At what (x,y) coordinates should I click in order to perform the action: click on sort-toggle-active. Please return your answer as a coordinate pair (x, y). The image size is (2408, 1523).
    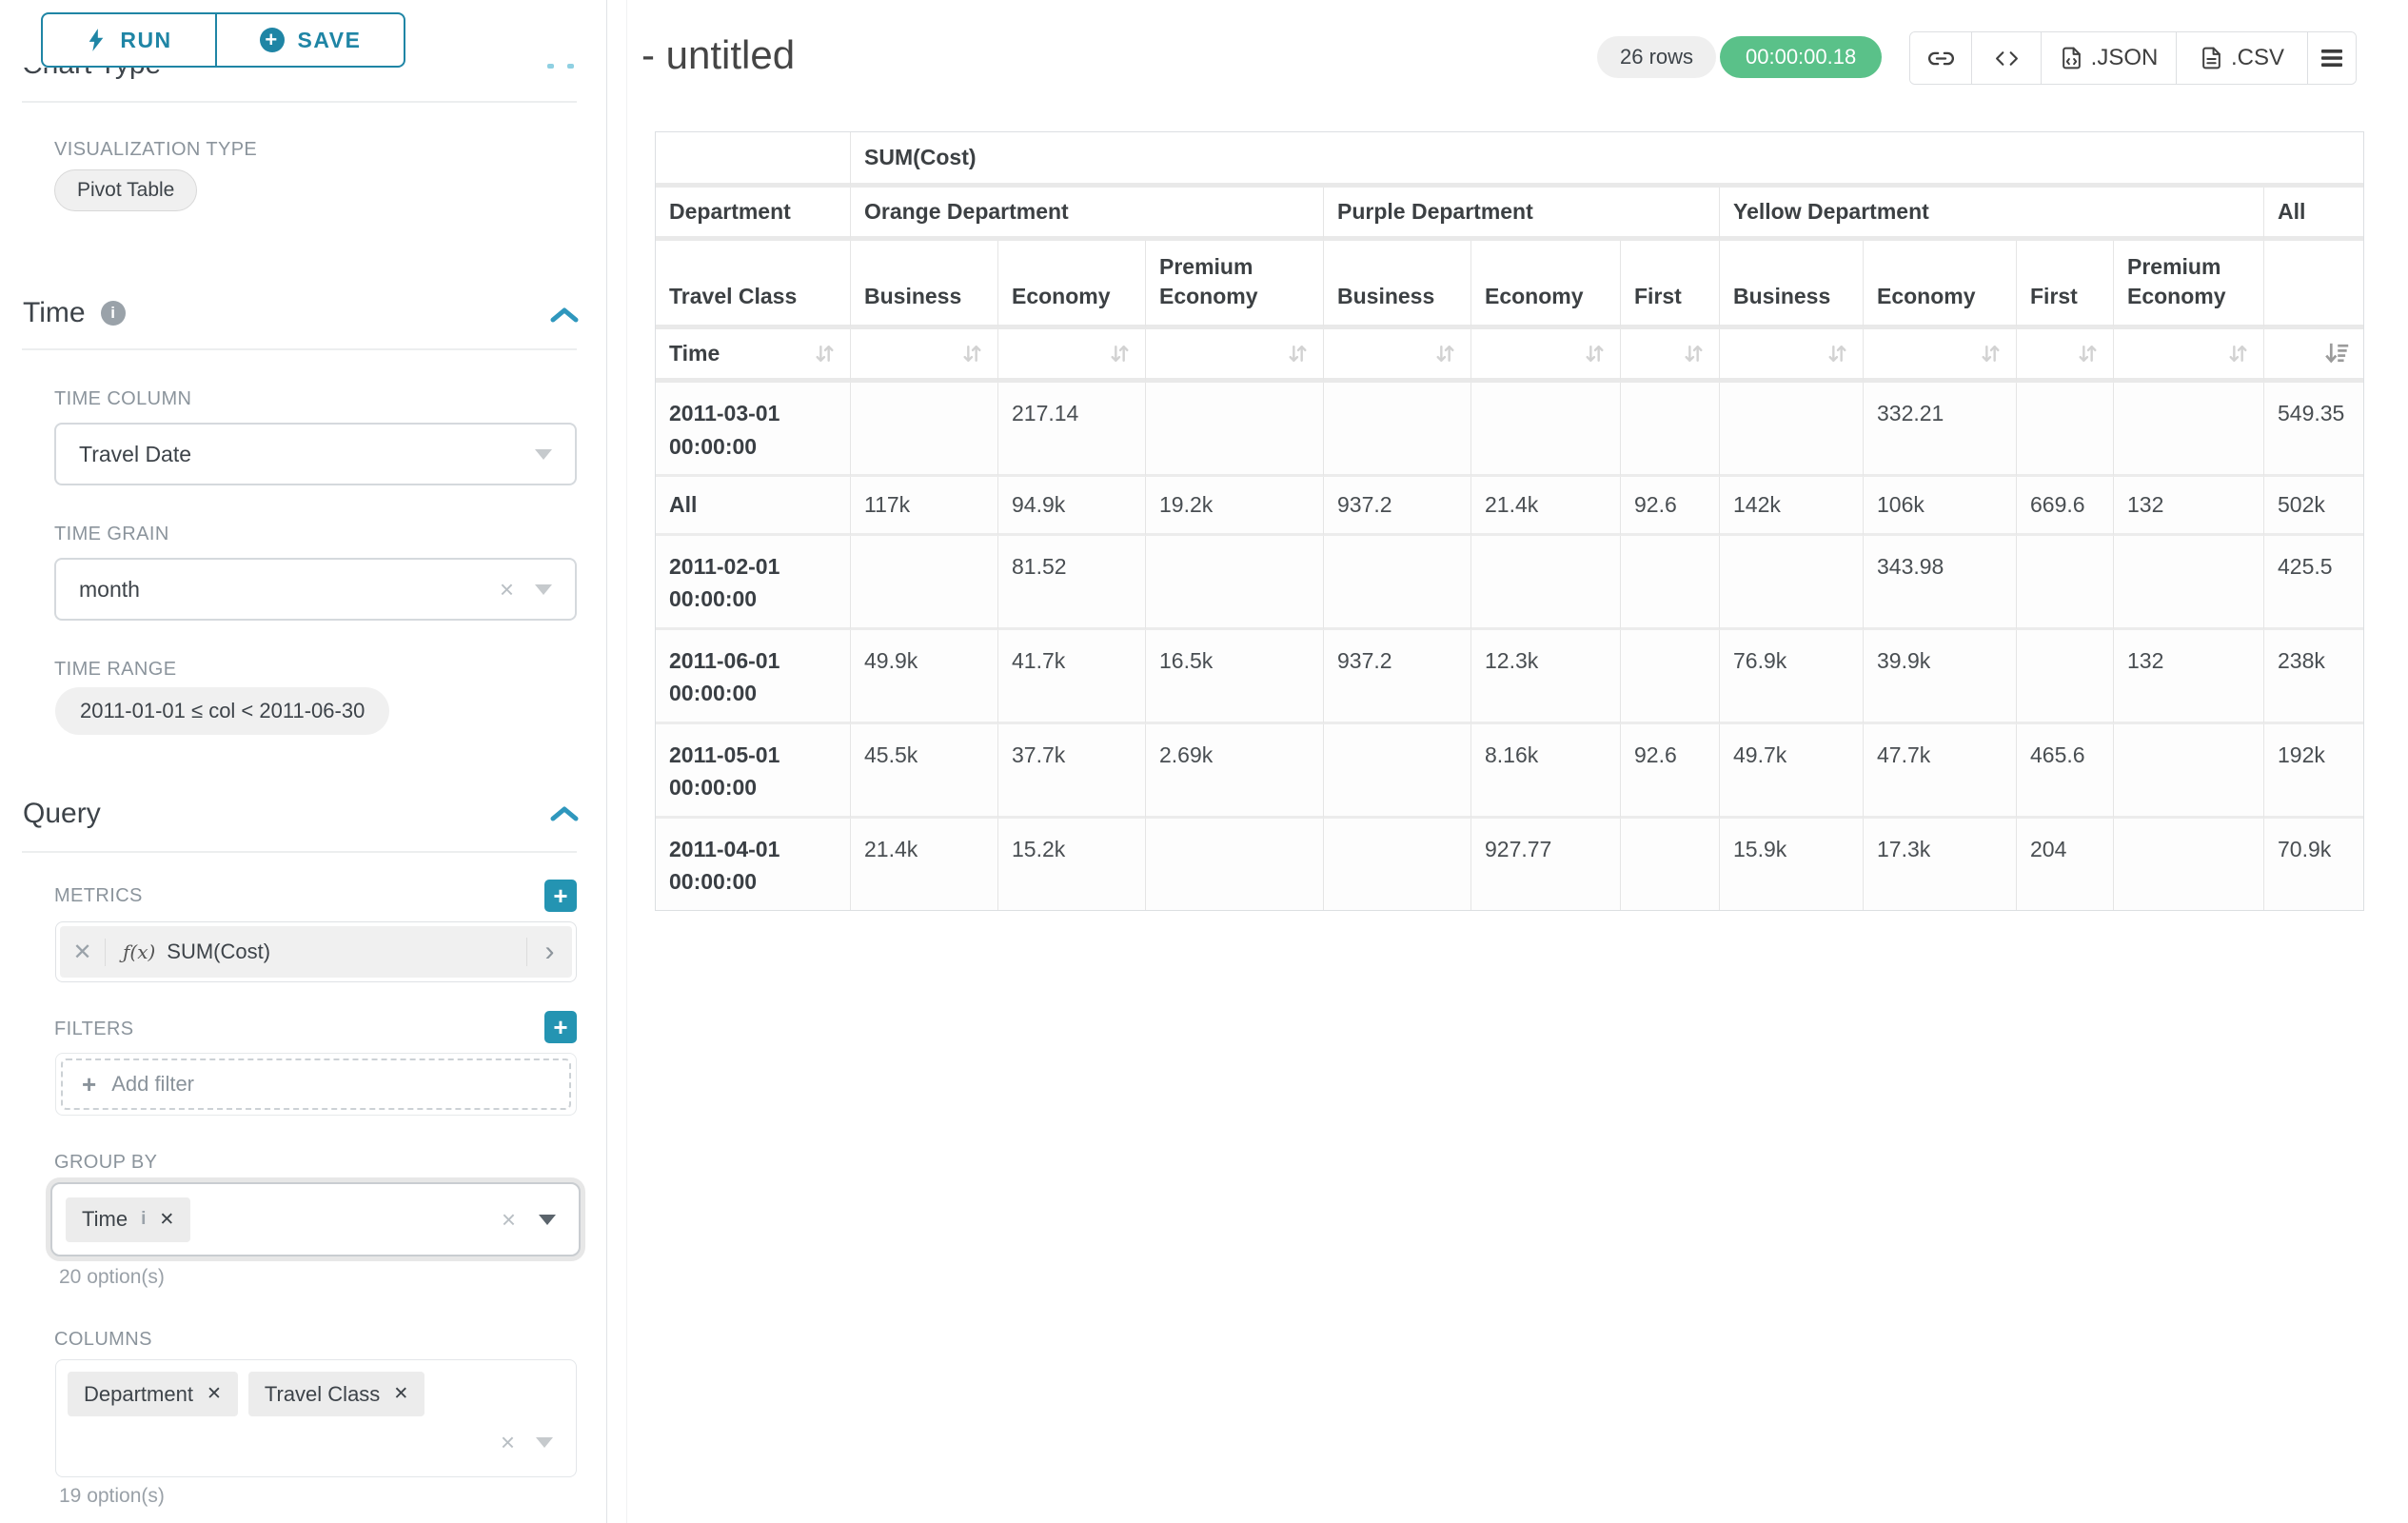
    Looking at the image, I should click on (2314, 357).